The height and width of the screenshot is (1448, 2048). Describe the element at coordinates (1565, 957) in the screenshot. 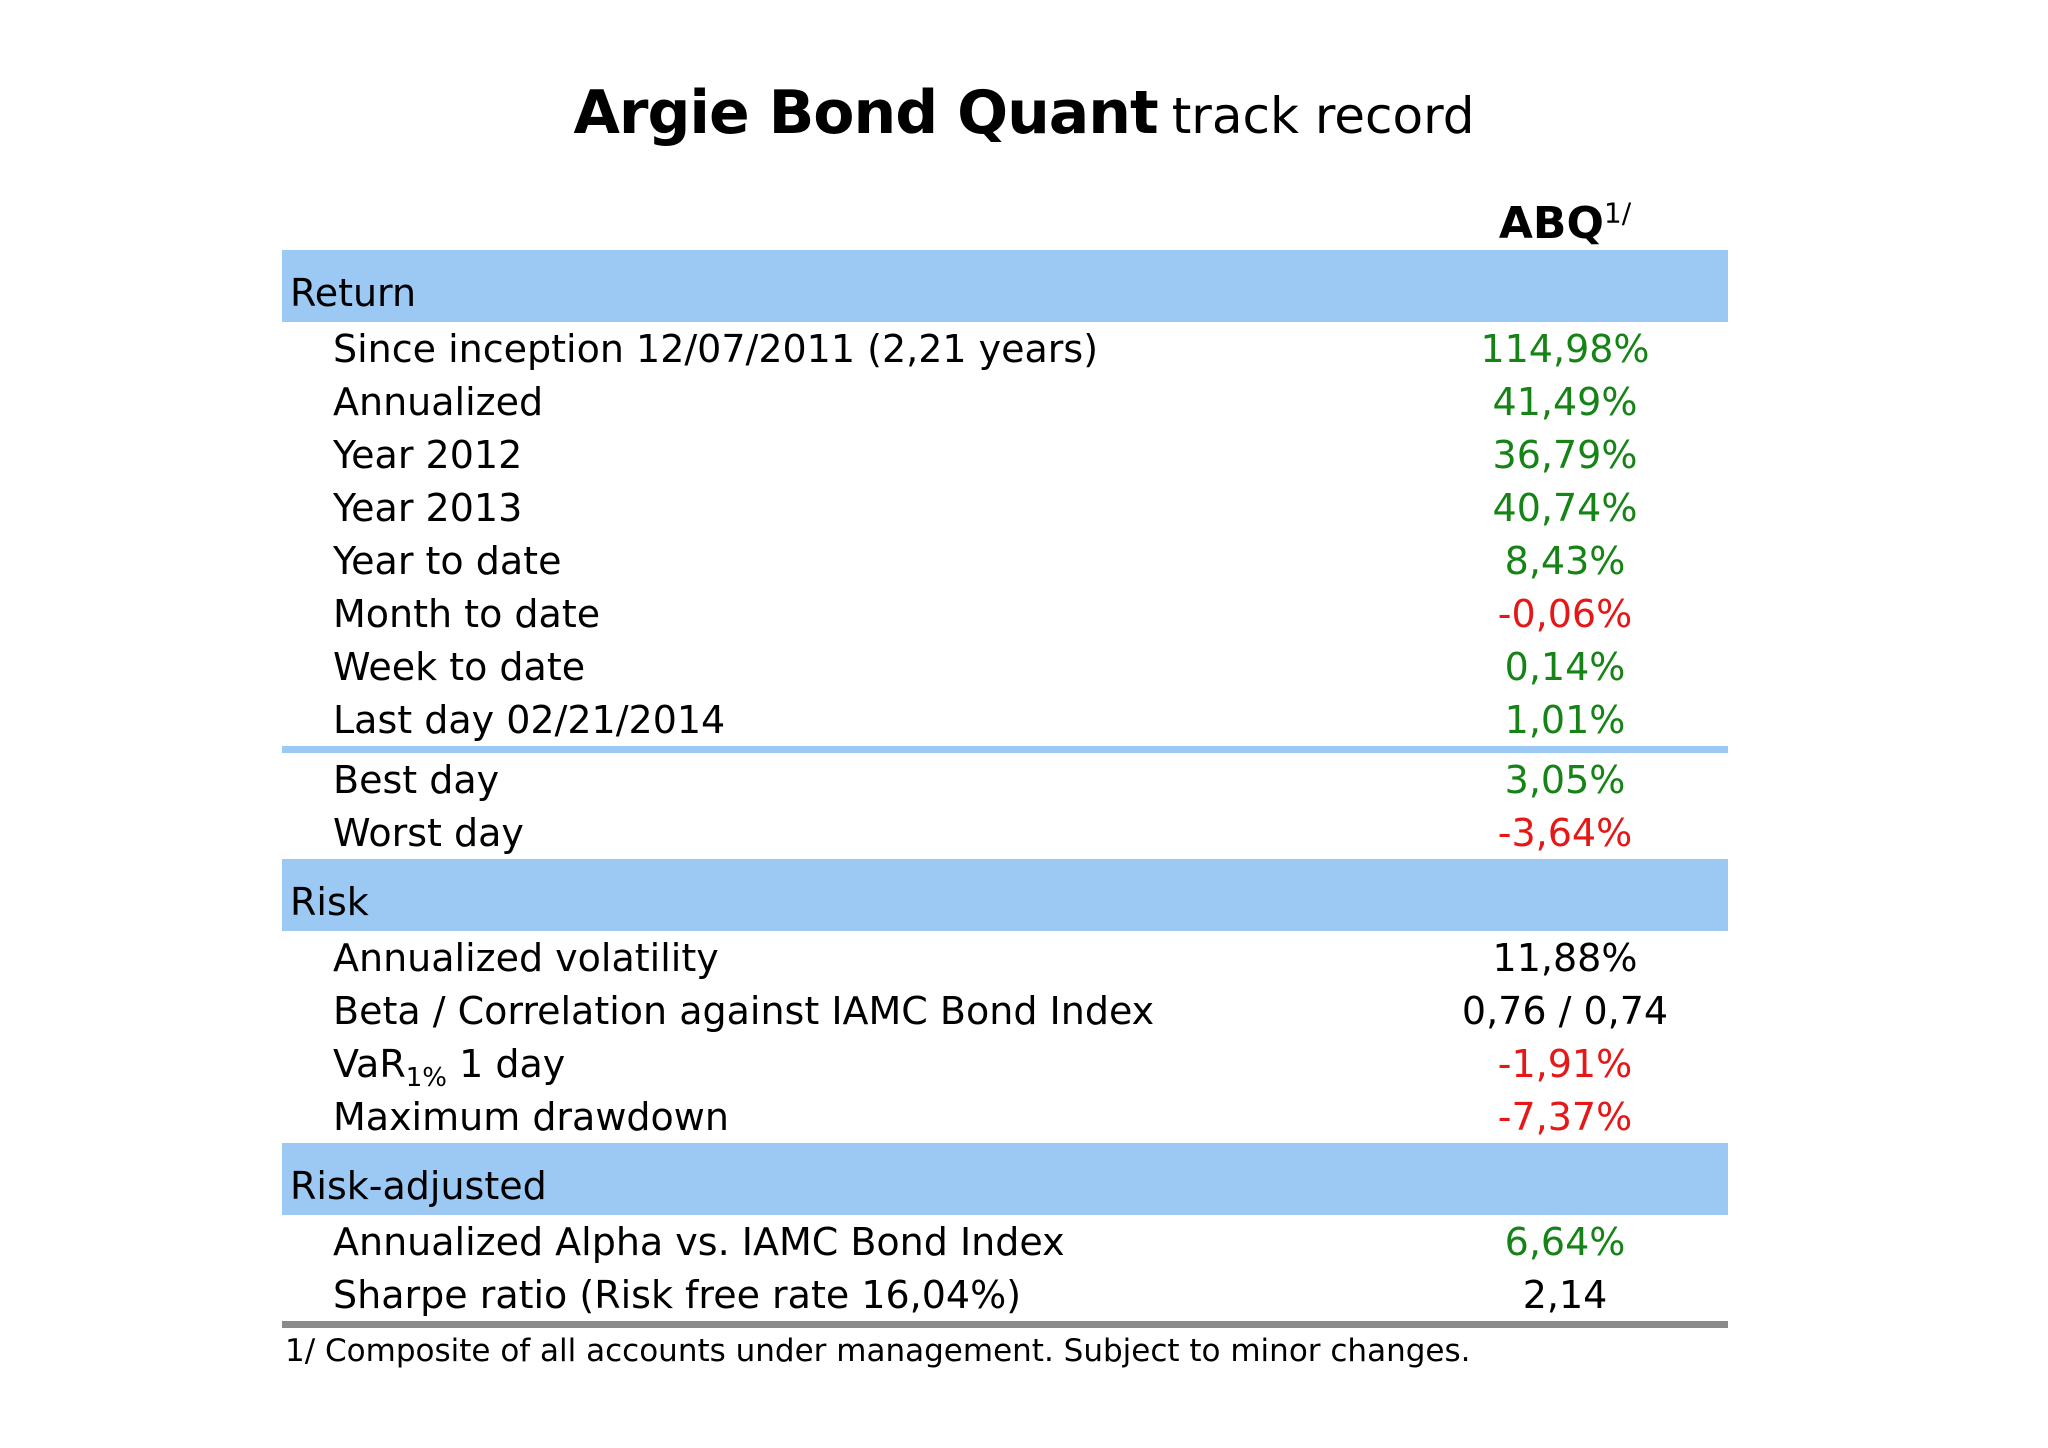

I see `row-value: 11,88%` at that location.